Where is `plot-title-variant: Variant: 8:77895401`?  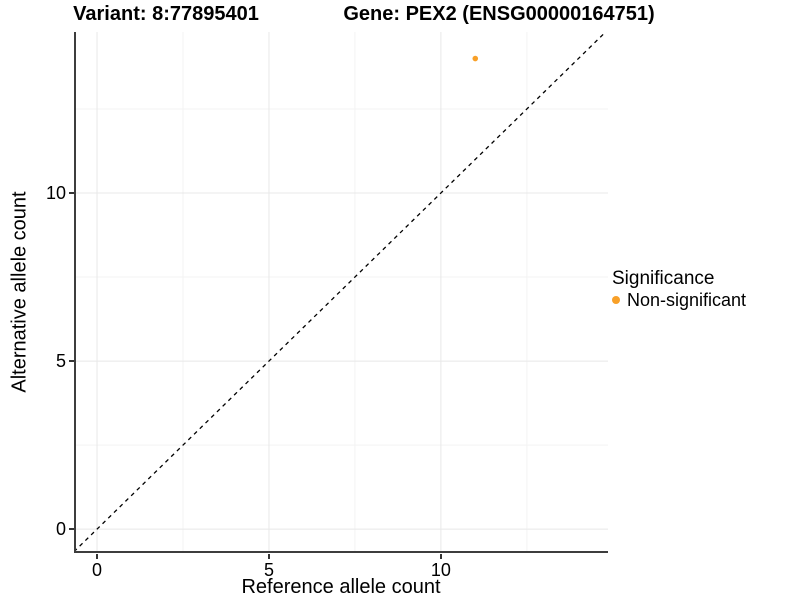 plot-title-variant: Variant: 8:77895401 is located at coordinates (166, 14).